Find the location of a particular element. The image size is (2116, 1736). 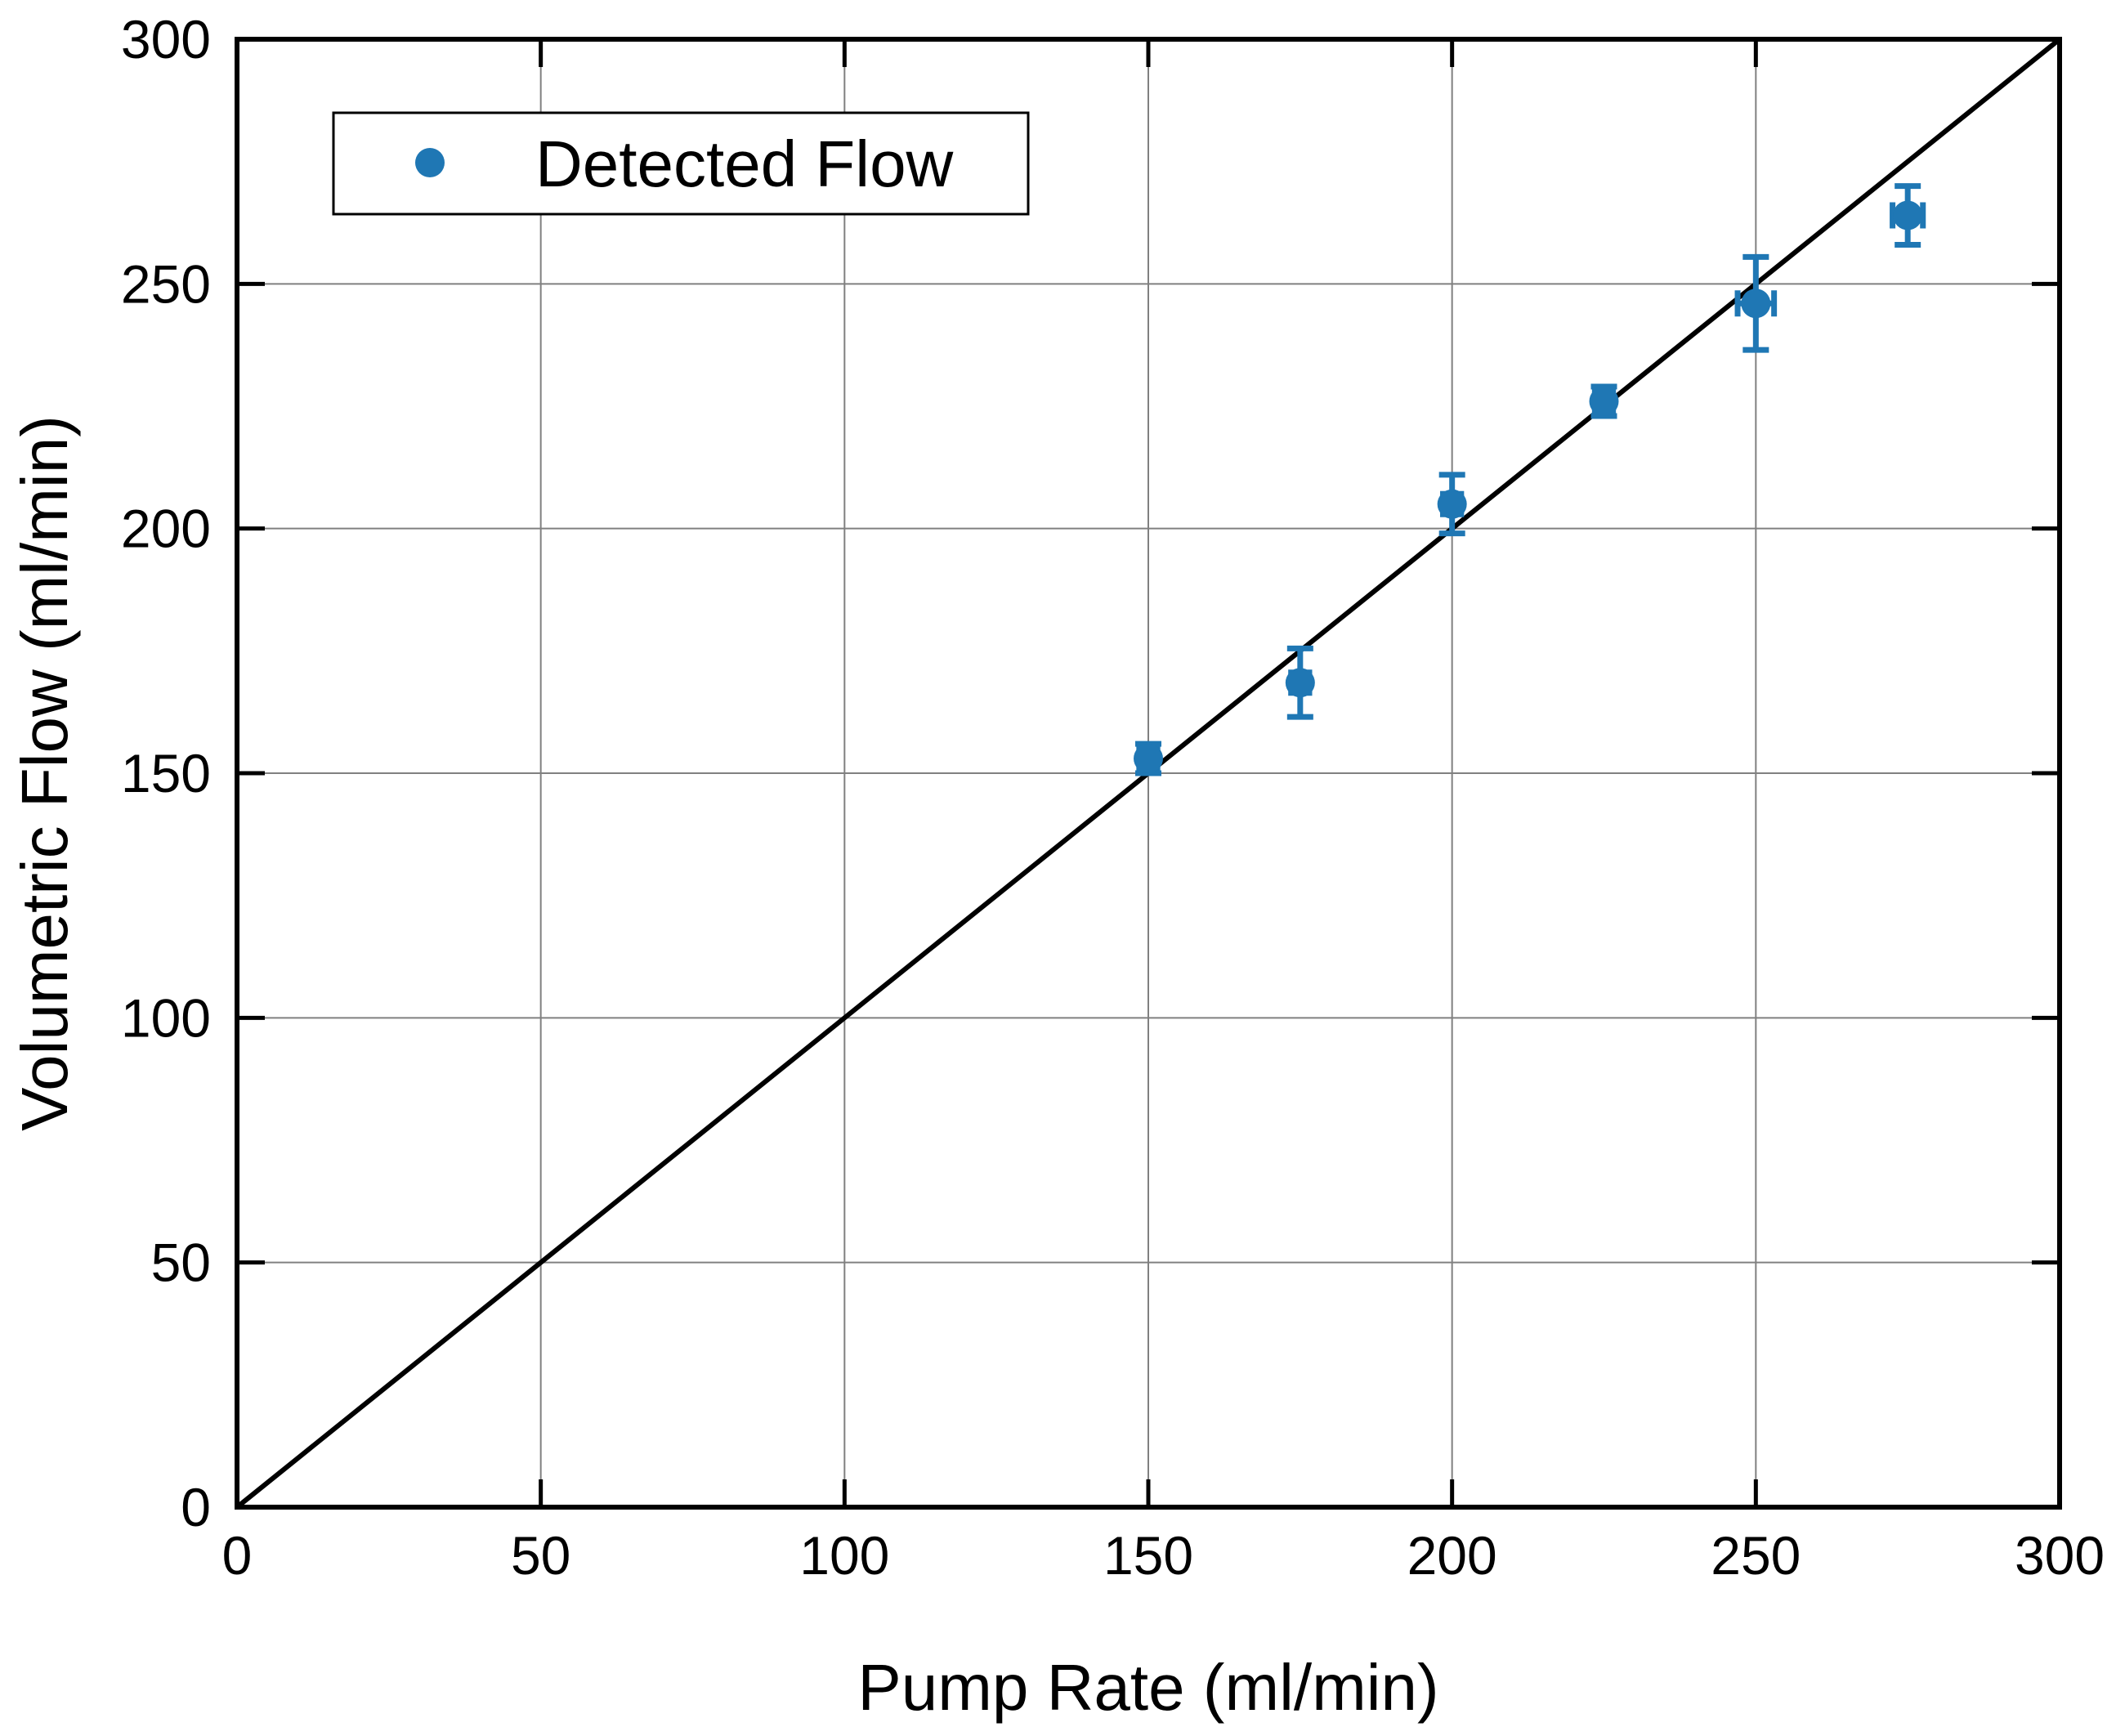

x-tick-label: 150 is located at coordinates (1148, 1555).